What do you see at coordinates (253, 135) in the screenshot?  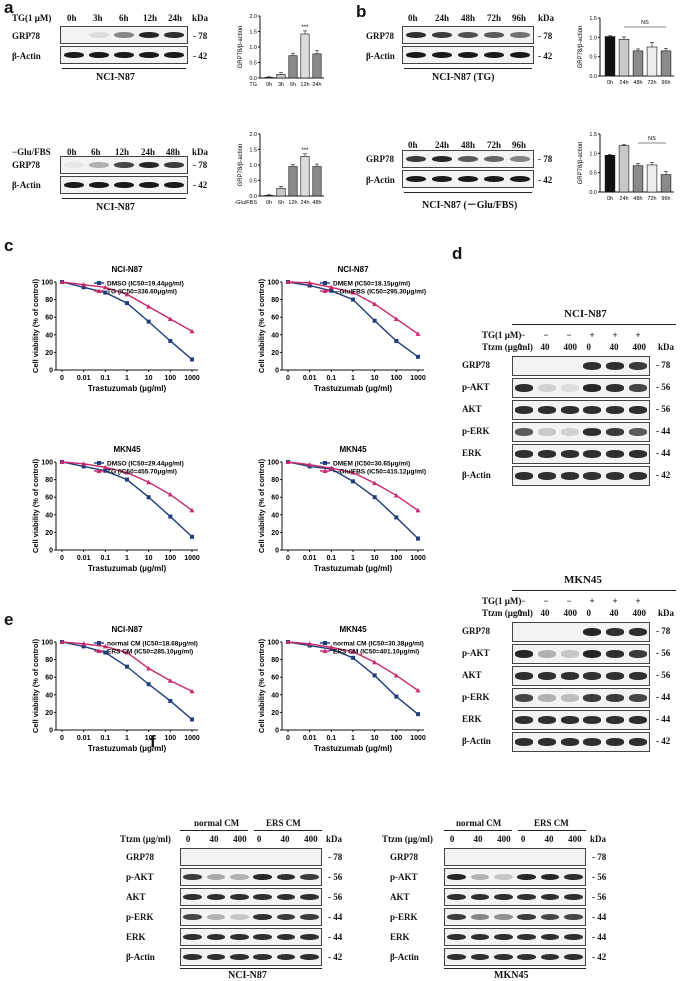 I see `y-tick-label: 2.0` at bounding box center [253, 135].